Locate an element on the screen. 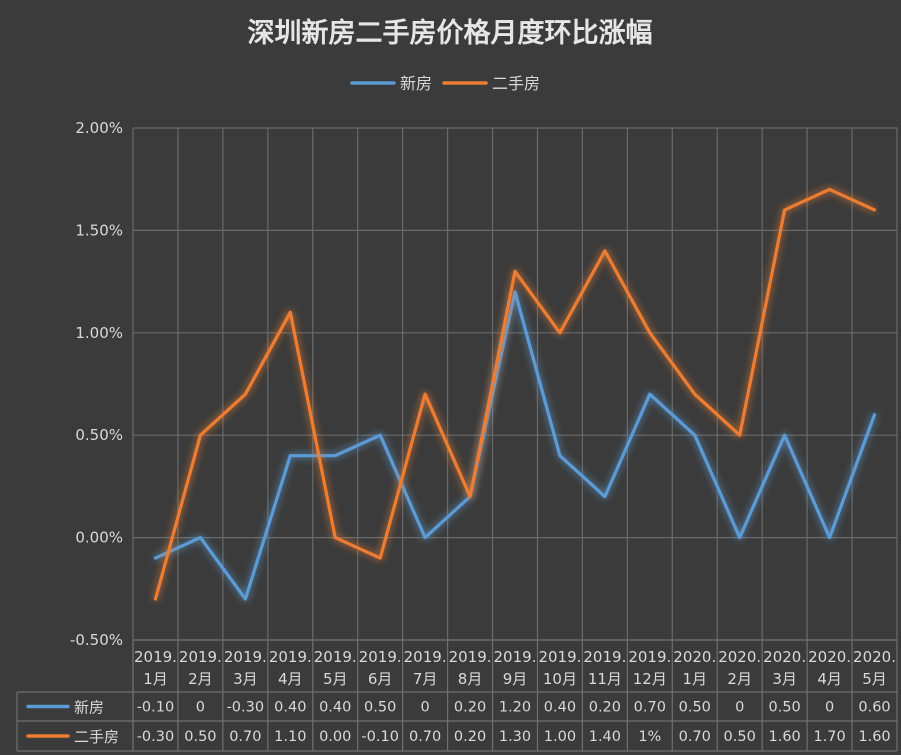 This screenshot has width=901, height=755. data-label: 0.60 is located at coordinates (874, 708).